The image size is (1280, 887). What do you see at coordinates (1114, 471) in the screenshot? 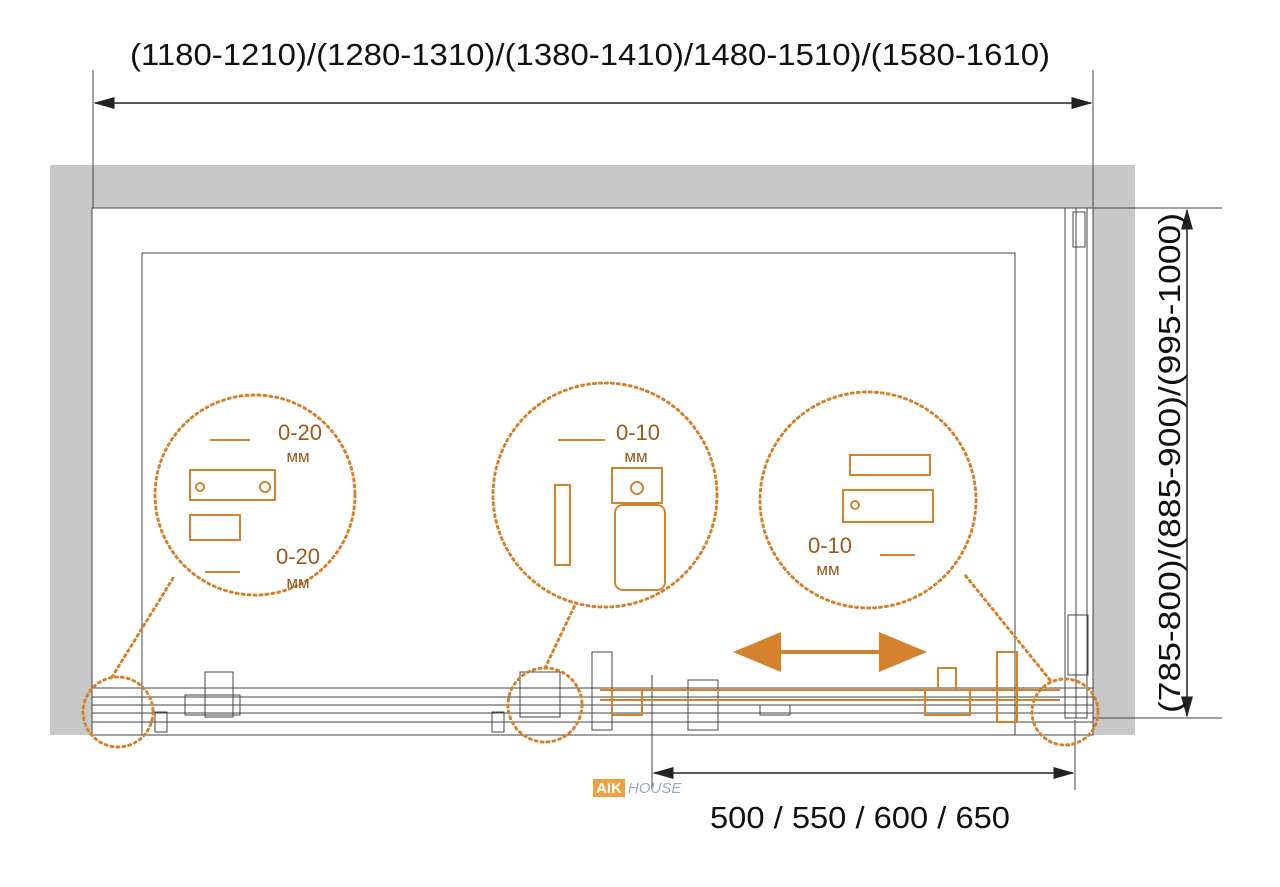
I see `wall-right` at bounding box center [1114, 471].